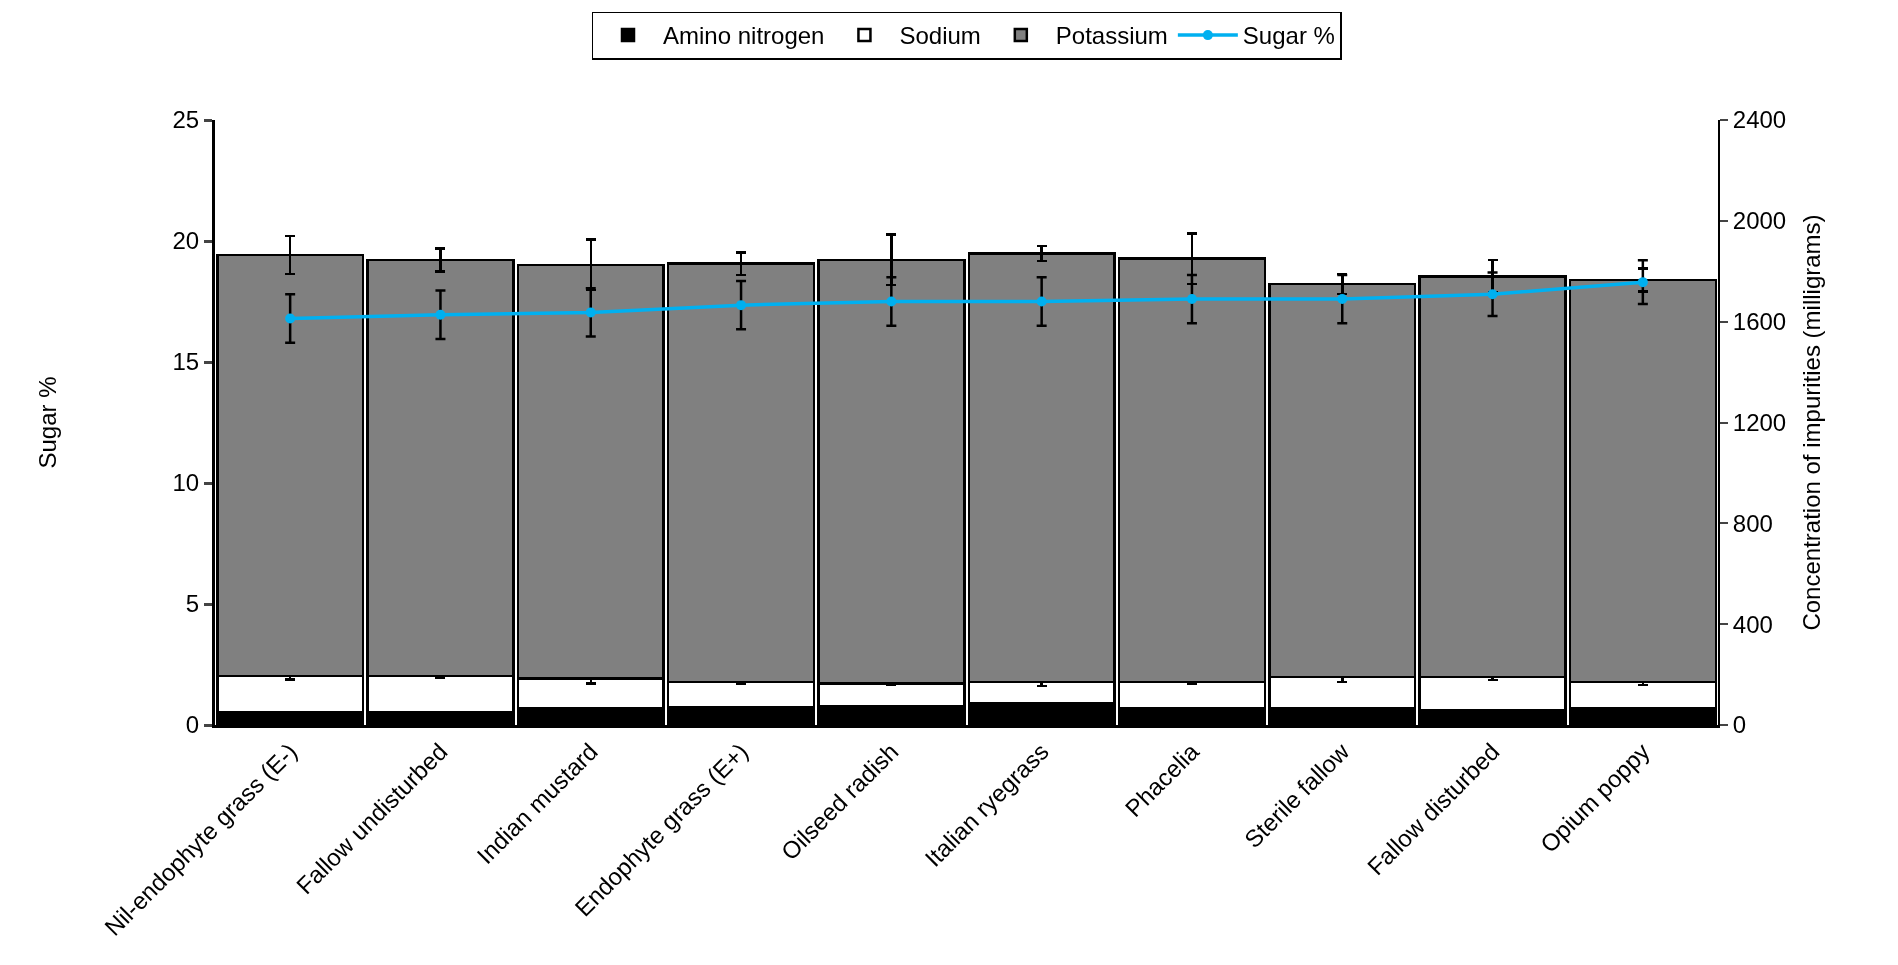  What do you see at coordinates (186, 362) in the screenshot?
I see `y-tick-label: 15` at bounding box center [186, 362].